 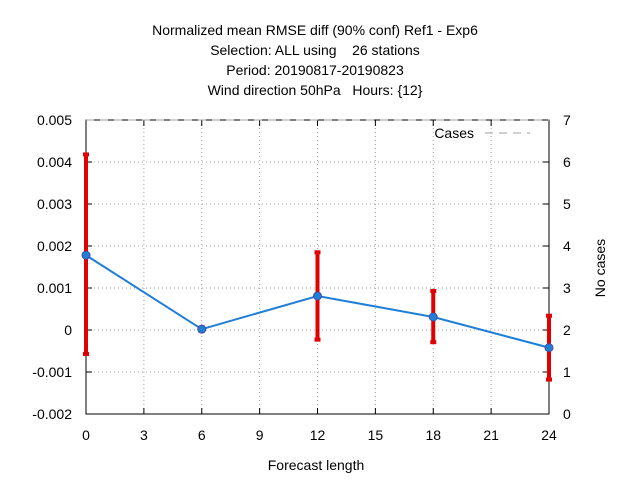 I want to click on x-tick-label: 18, so click(x=433, y=435).